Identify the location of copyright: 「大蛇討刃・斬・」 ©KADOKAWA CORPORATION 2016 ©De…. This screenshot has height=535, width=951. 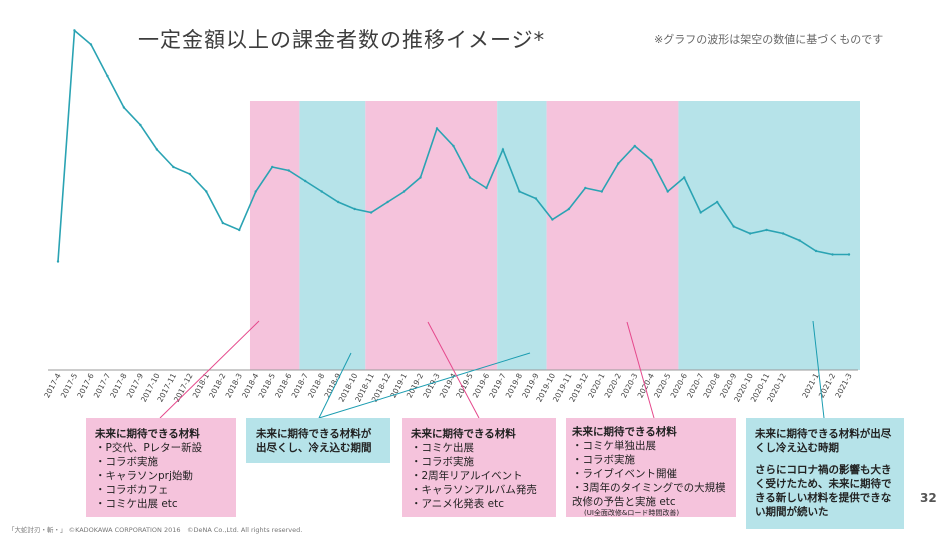
(155, 530).